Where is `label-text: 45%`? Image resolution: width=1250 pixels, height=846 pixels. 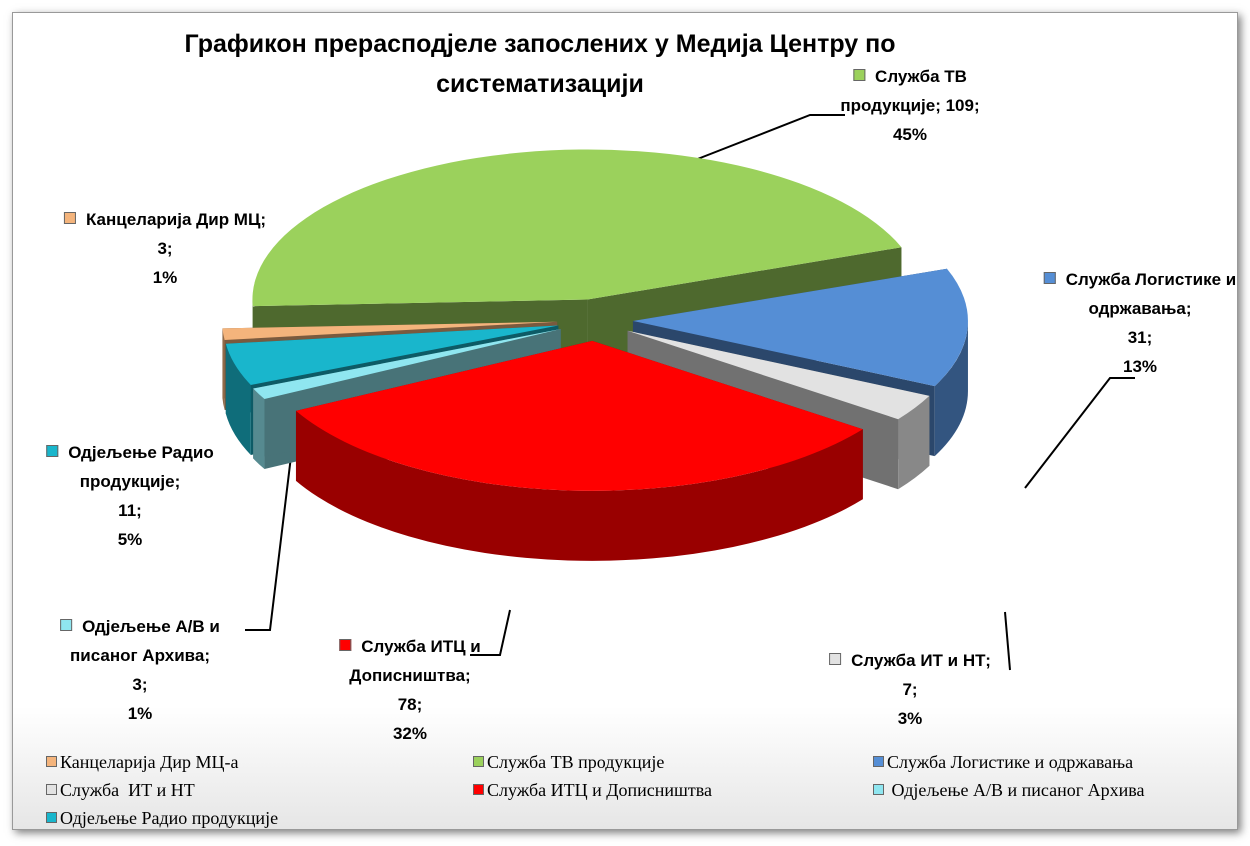 label-text: 45% is located at coordinates (910, 134).